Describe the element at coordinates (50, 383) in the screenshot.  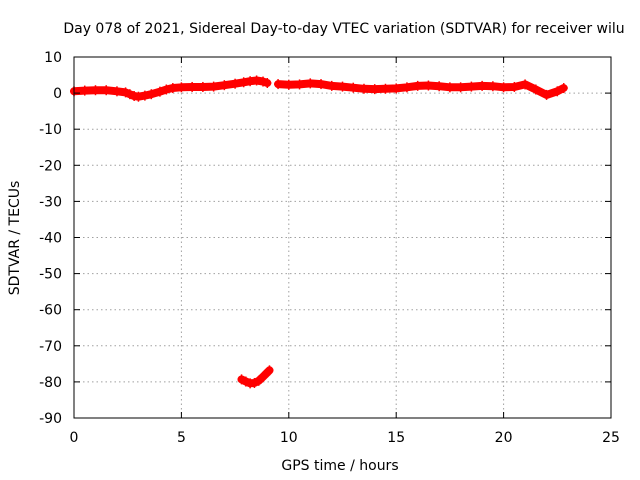
I see `y-tick-label: -80` at that location.